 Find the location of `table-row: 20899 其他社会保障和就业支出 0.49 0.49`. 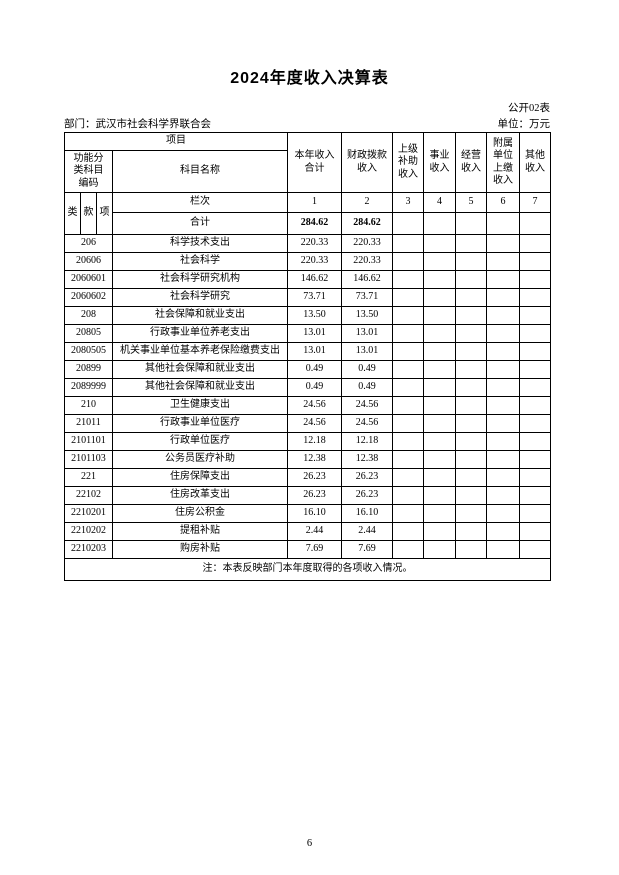

table-row: 20899 其他社会保障和就业支出 0.49 0.49 is located at coordinates (307, 369).